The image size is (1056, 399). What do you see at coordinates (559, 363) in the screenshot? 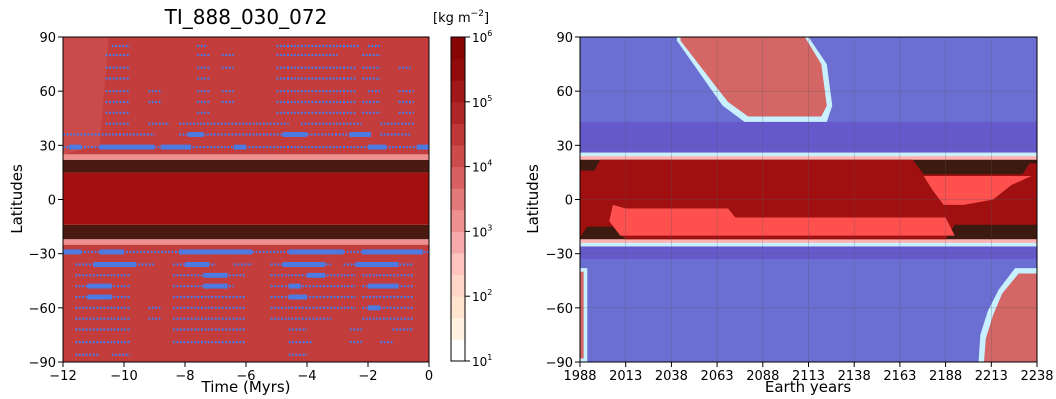
I see `right-y-tick-label: −90` at bounding box center [559, 363].